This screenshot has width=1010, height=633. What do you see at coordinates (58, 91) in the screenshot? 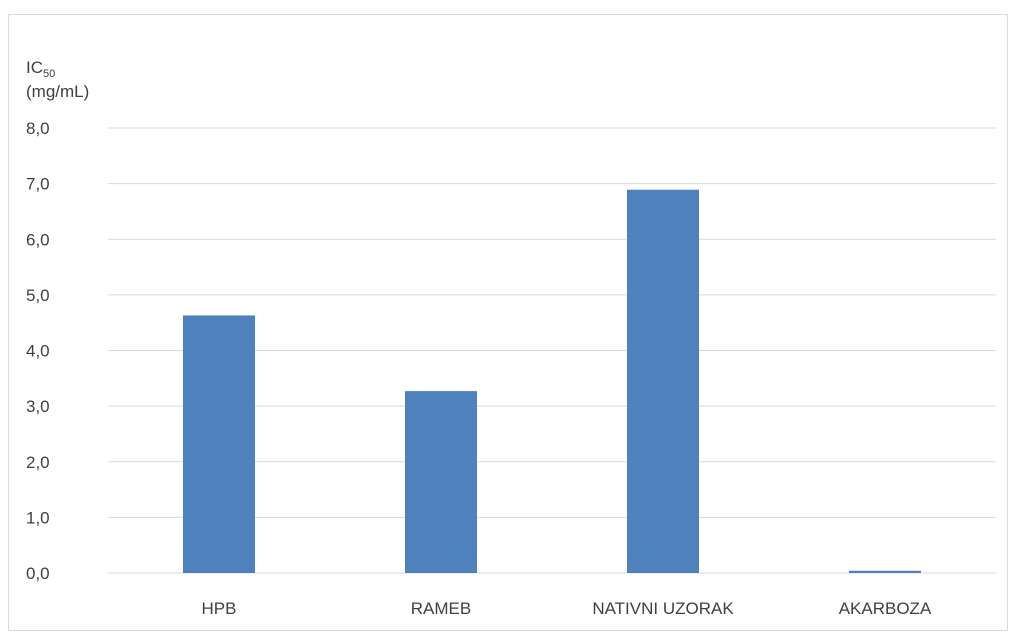
I see `y-axis-unit: (mg/mL)` at bounding box center [58, 91].